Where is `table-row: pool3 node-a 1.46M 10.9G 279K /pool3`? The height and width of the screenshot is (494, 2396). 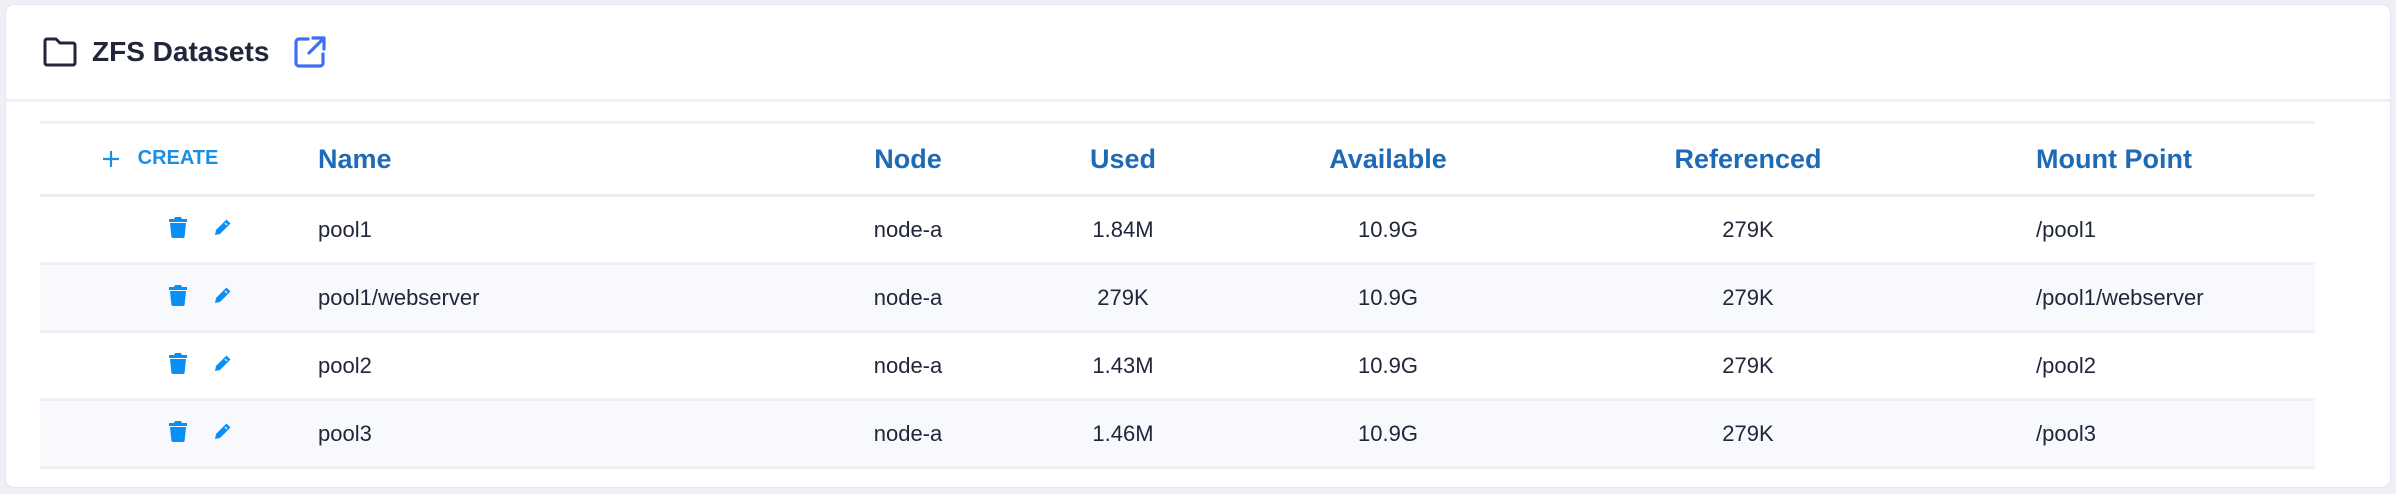 table-row: pool3 node-a 1.46M 10.9G 279K /pool3 is located at coordinates (1177, 433).